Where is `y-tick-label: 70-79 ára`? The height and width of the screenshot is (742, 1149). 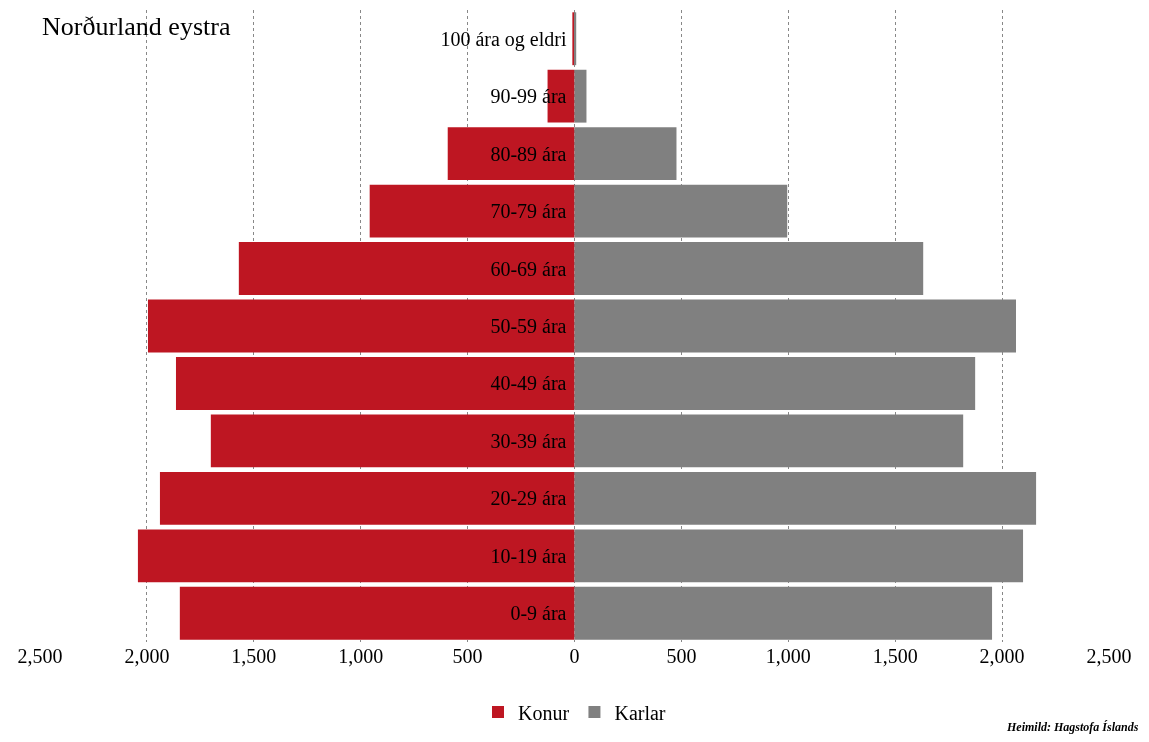 y-tick-label: 70-79 ára is located at coordinates (528, 211).